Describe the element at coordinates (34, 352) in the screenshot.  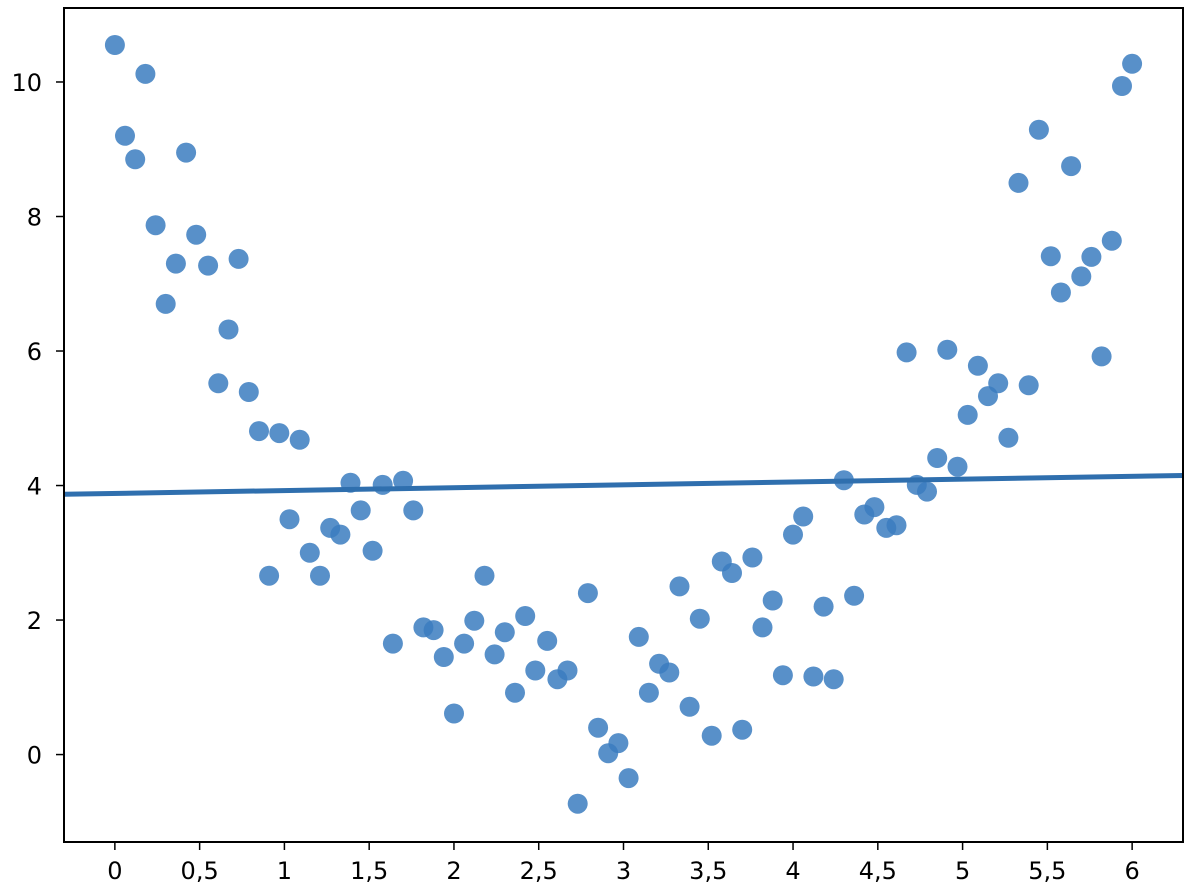
I see `y-tick-label: 6` at that location.